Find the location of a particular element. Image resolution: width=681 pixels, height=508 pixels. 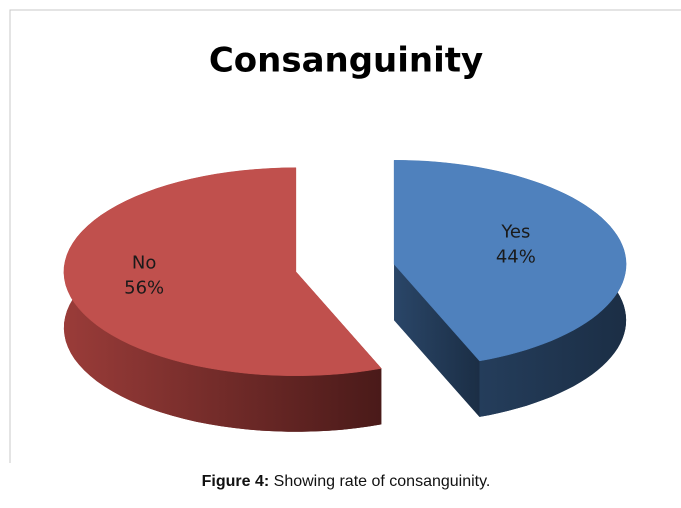

slice-value: 44% is located at coordinates (516, 257).